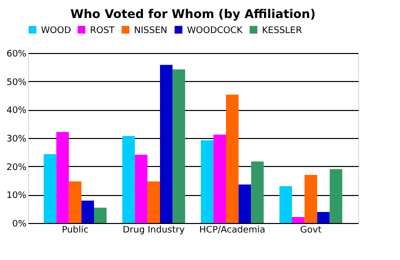  Describe the element at coordinates (215, 31) in the screenshot. I see `legend-label: WOODCOCK` at that location.